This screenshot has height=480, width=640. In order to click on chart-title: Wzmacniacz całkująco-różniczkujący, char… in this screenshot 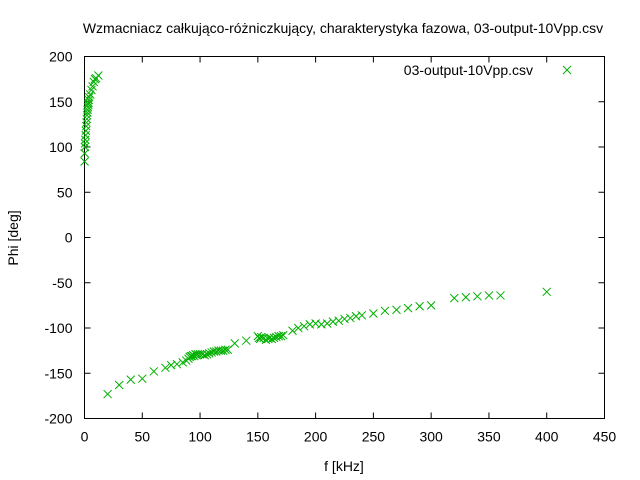, I will do `click(343, 28)`.